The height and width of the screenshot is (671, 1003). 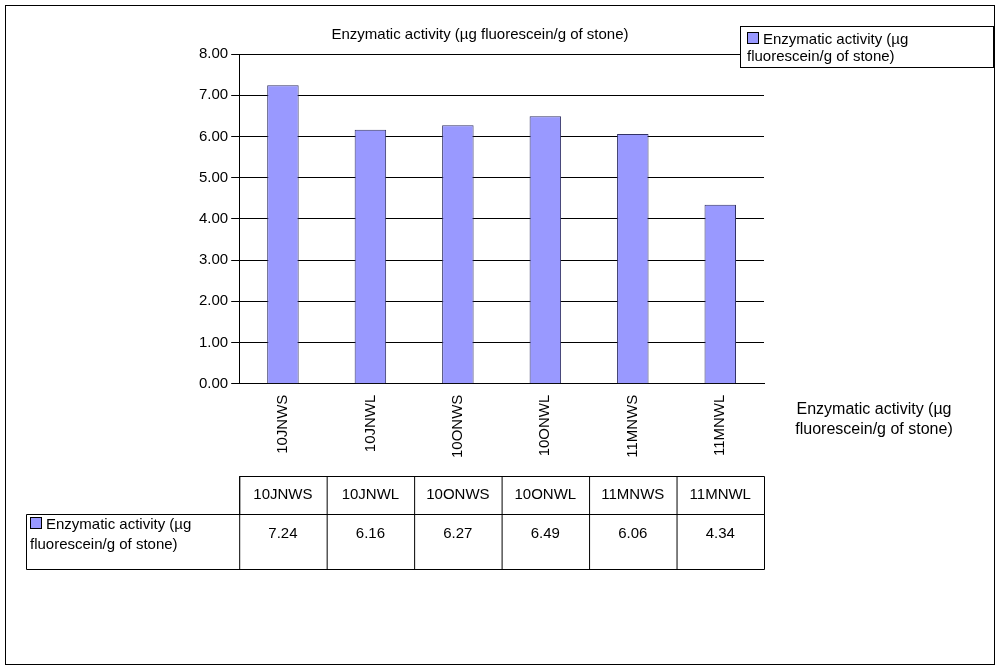 I want to click on data-label: 4.34, so click(x=720, y=533).